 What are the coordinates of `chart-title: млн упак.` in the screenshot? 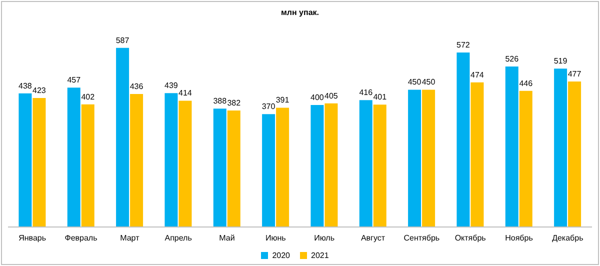 It's located at (300, 12).